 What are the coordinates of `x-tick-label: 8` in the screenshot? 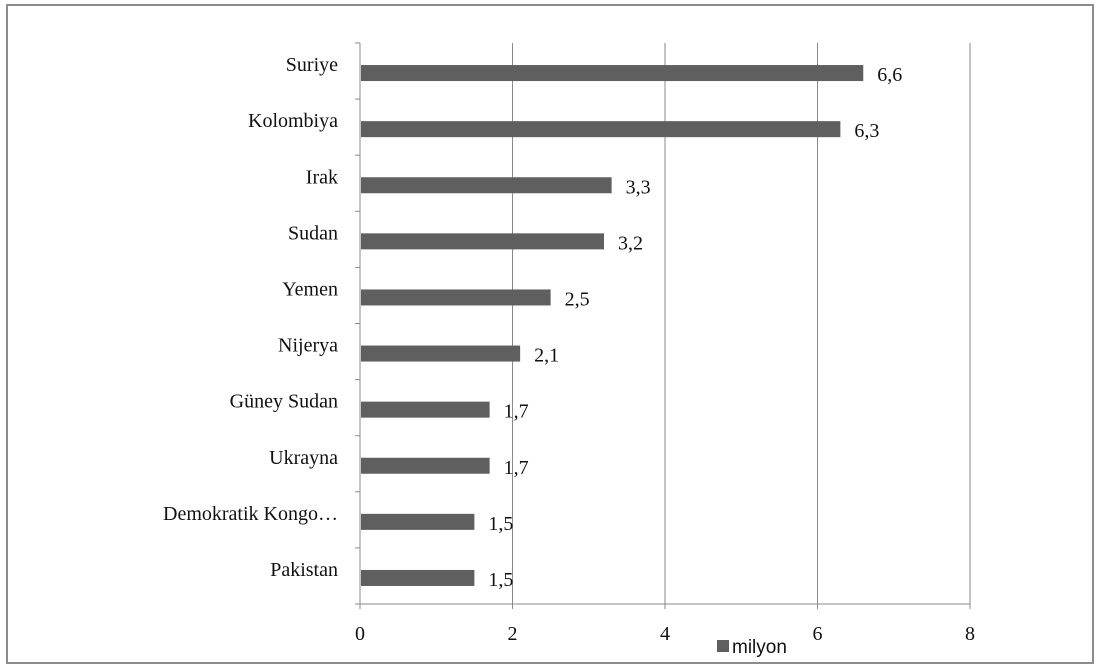 It's located at (970, 634).